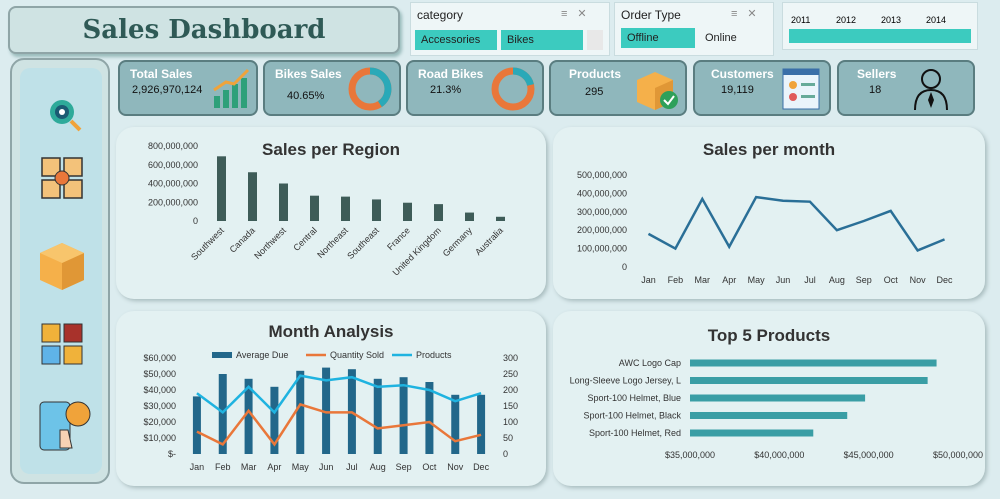 Image resolution: width=1000 pixels, height=499 pixels. I want to click on y-tick-label: 100,000,000, so click(602, 249).